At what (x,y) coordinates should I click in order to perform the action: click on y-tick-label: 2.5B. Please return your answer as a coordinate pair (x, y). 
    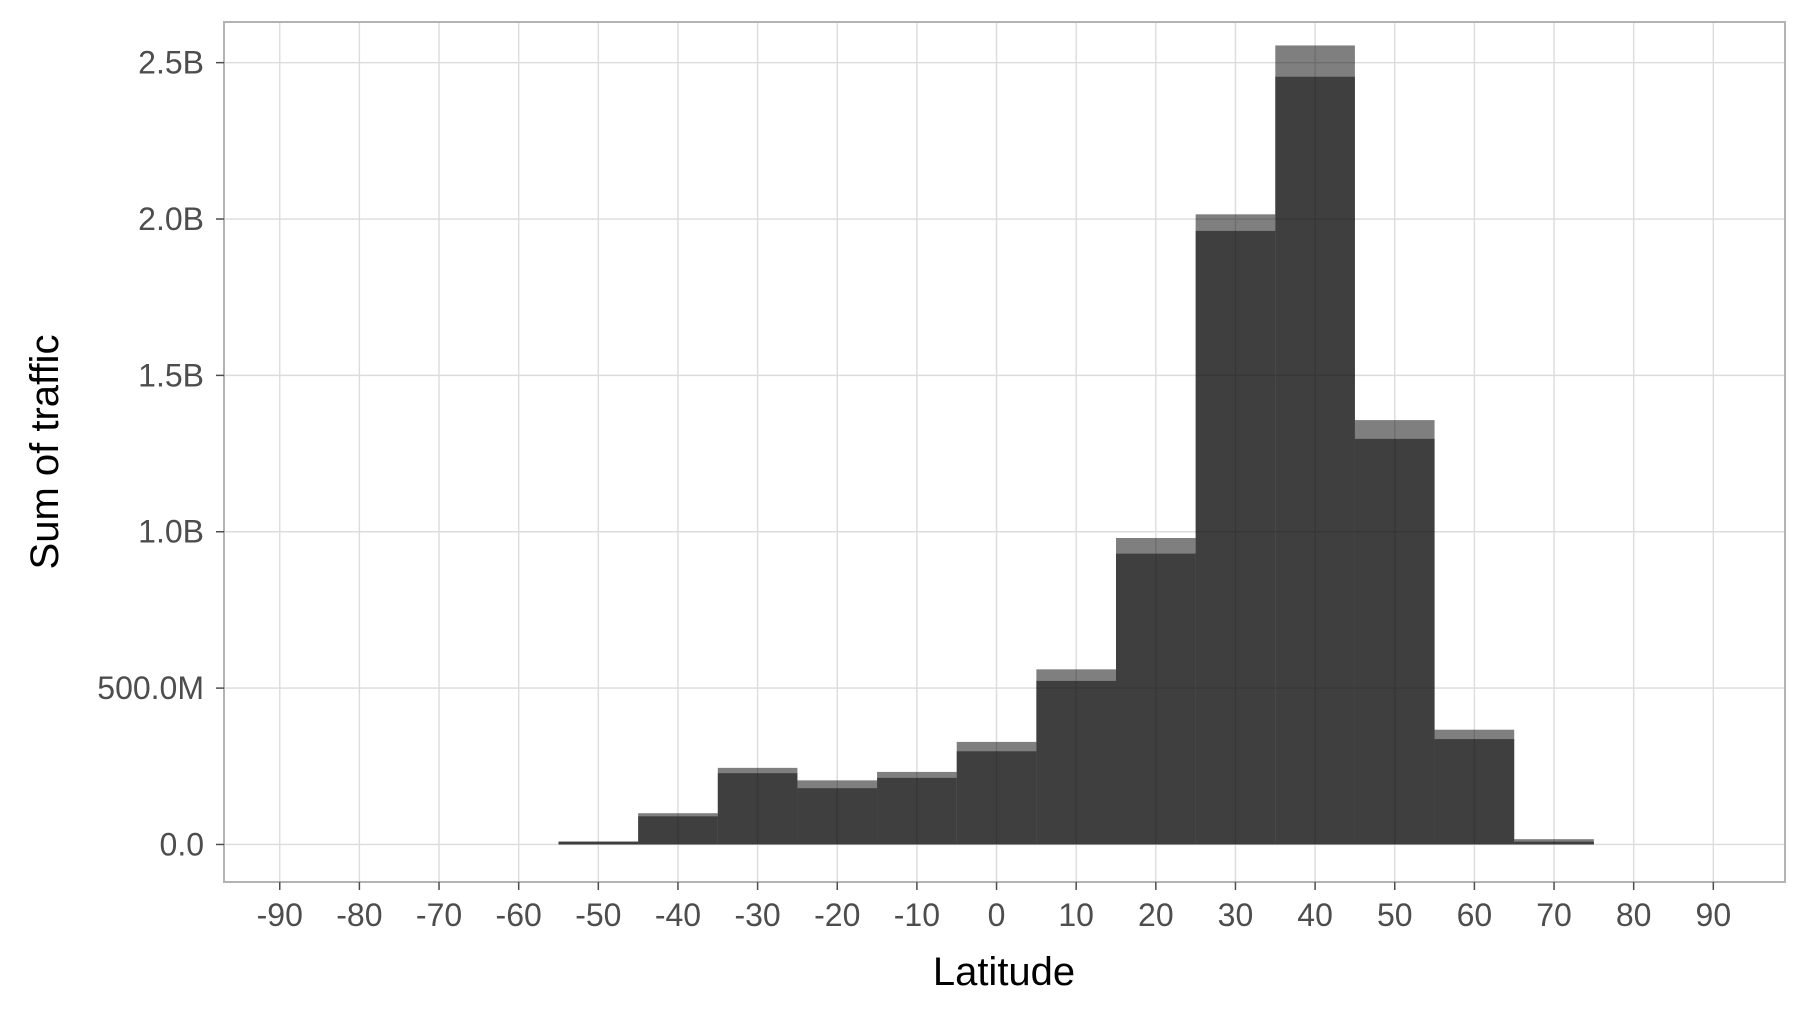
    Looking at the image, I should click on (171, 63).